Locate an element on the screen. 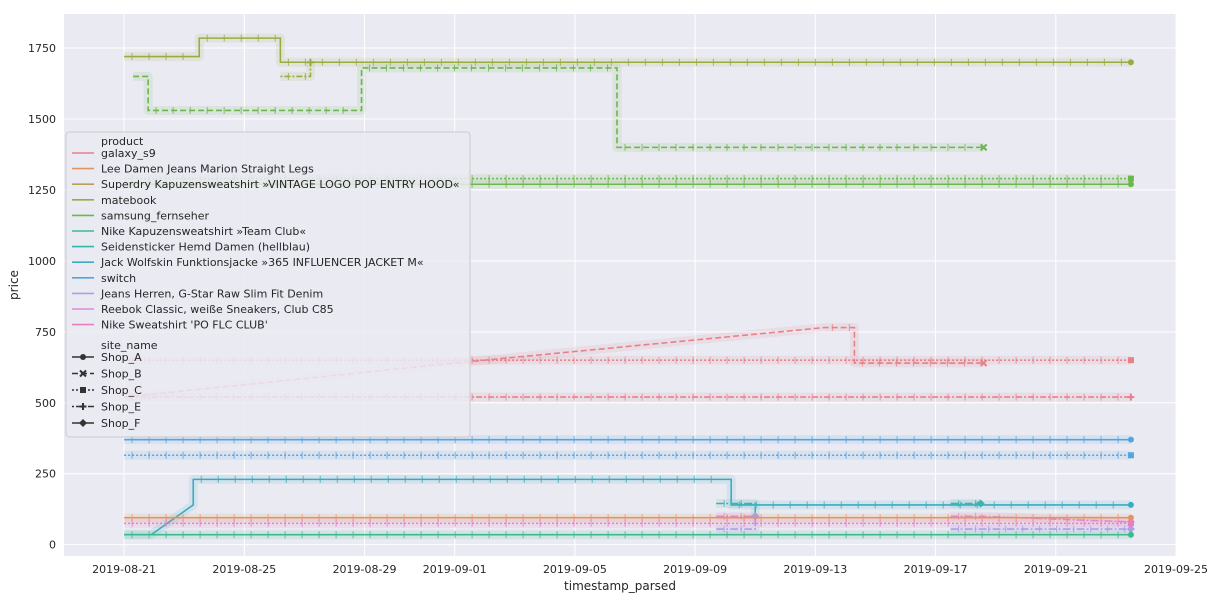 The height and width of the screenshot is (600, 1216). x-axis-label: timestamp_parsed is located at coordinates (620, 586).